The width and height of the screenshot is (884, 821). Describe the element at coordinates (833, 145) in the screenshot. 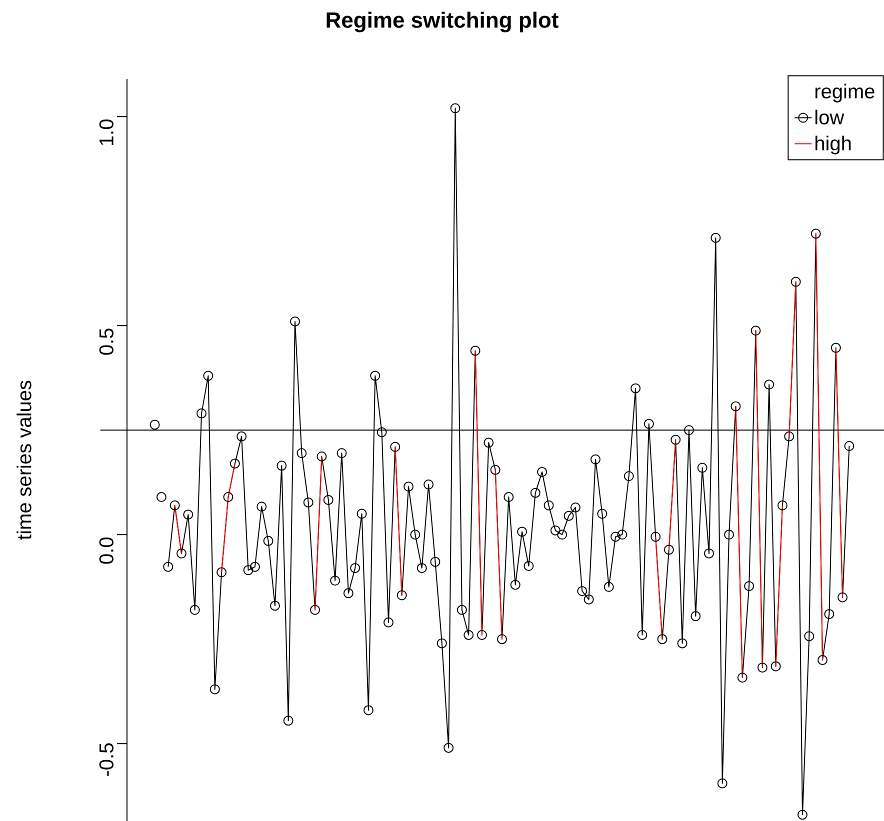

I see `legend-label: high` at that location.